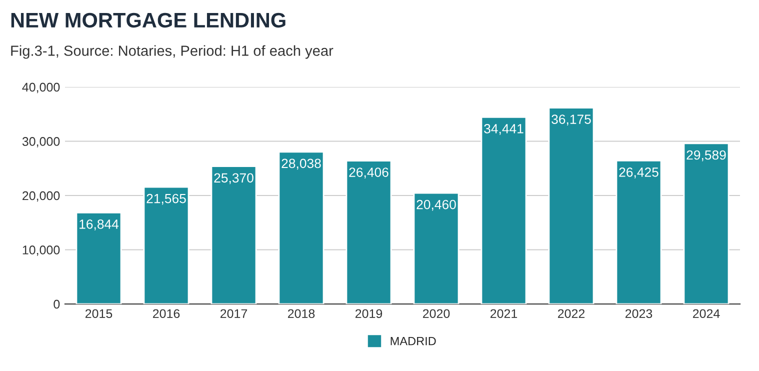  What do you see at coordinates (41, 196) in the screenshot?
I see `y-tick-label: 20,000` at bounding box center [41, 196].